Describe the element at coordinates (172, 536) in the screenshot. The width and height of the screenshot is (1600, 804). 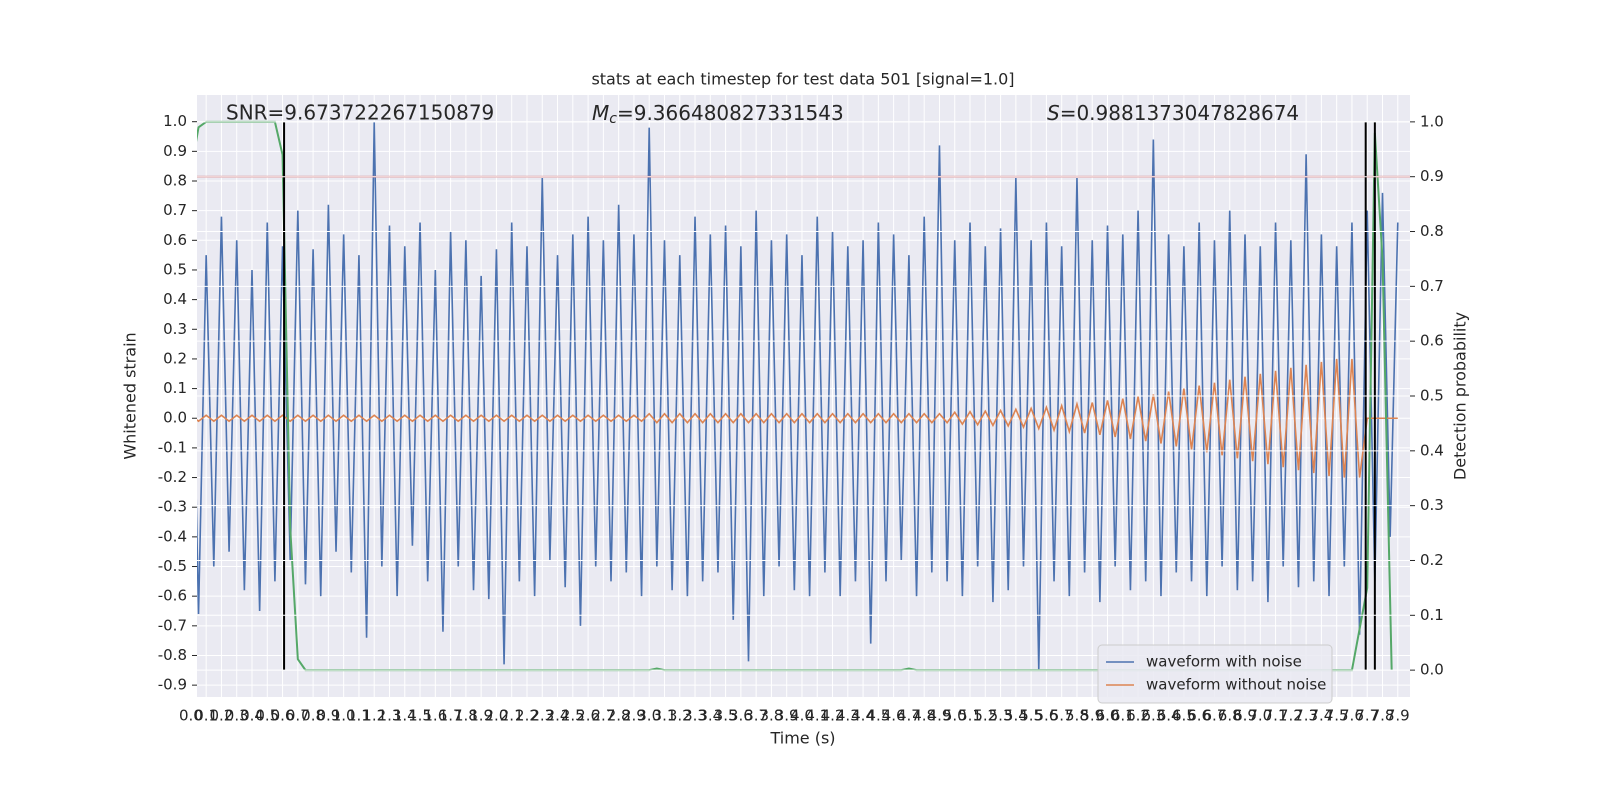
I see `y-tick-label: -0.4` at that location.